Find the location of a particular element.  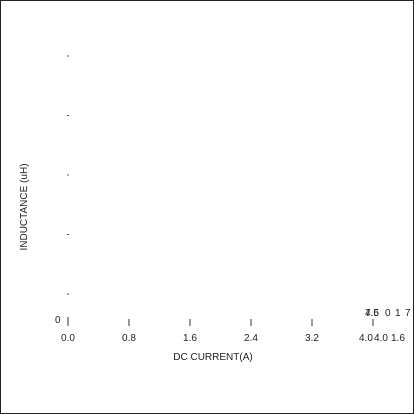

y-tick-label-0: 0 is located at coordinates (58, 320).